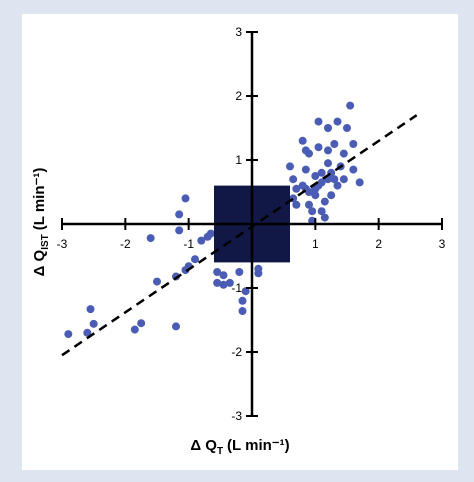  What do you see at coordinates (238, 160) in the screenshot?
I see `y-tick-label: 1` at bounding box center [238, 160].